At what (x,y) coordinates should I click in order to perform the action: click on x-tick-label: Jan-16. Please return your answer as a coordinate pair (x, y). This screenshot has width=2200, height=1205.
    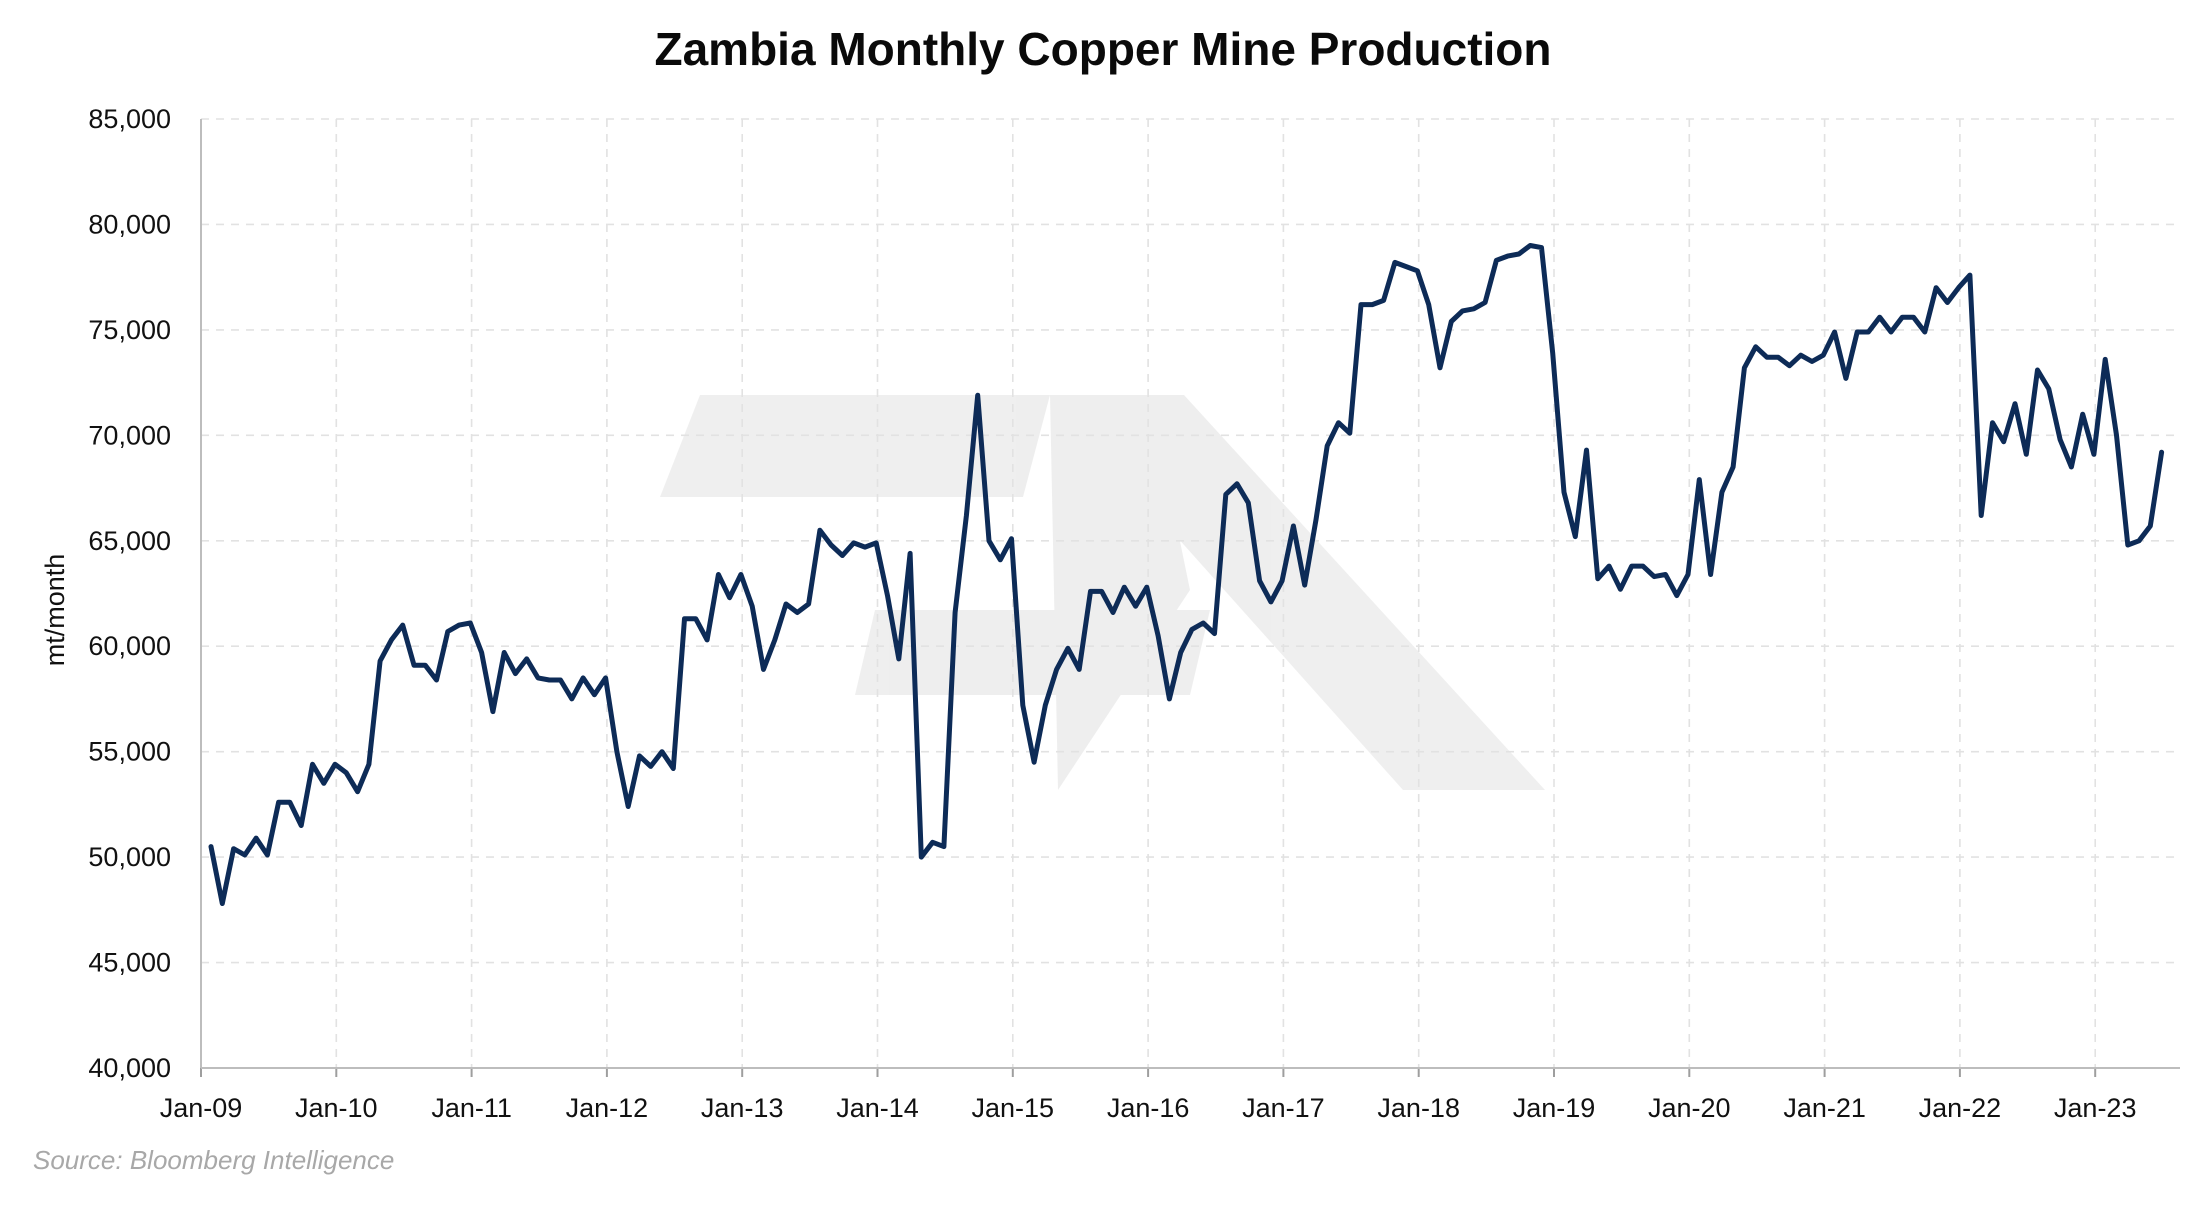
    Looking at the image, I should click on (1148, 1108).